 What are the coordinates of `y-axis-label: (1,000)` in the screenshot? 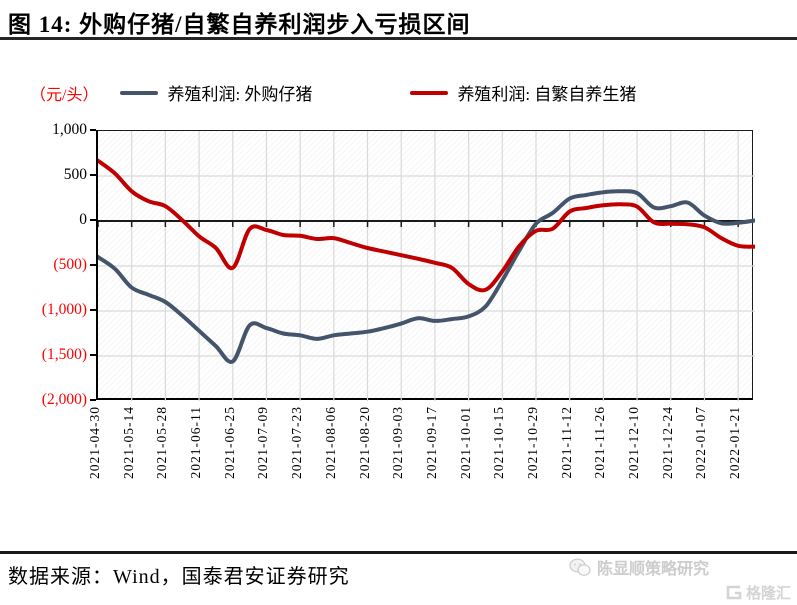 It's located at (64, 309).